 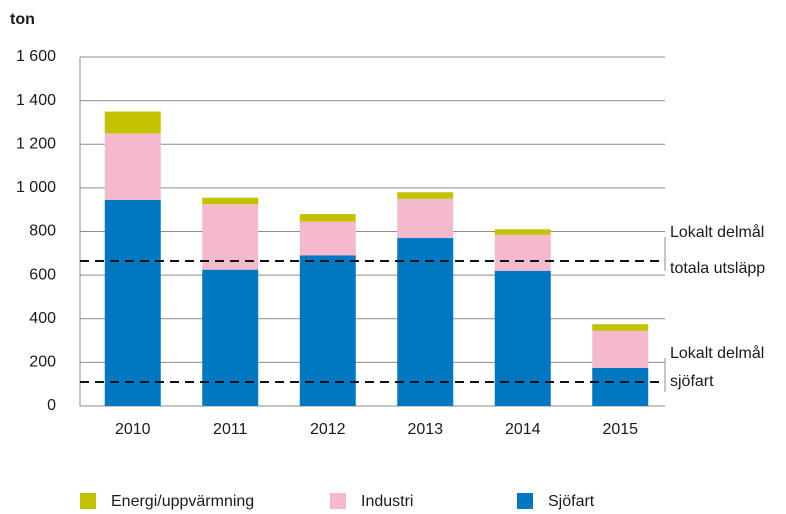 What do you see at coordinates (22, 19) in the screenshot?
I see `y-axis-label: ton` at bounding box center [22, 19].